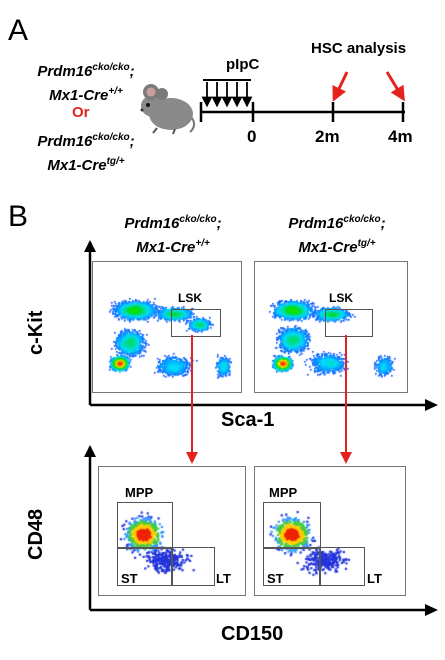 Image resolution: width=445 pixels, height=660 pixels. I want to click on gate-lt-control, so click(193, 566).